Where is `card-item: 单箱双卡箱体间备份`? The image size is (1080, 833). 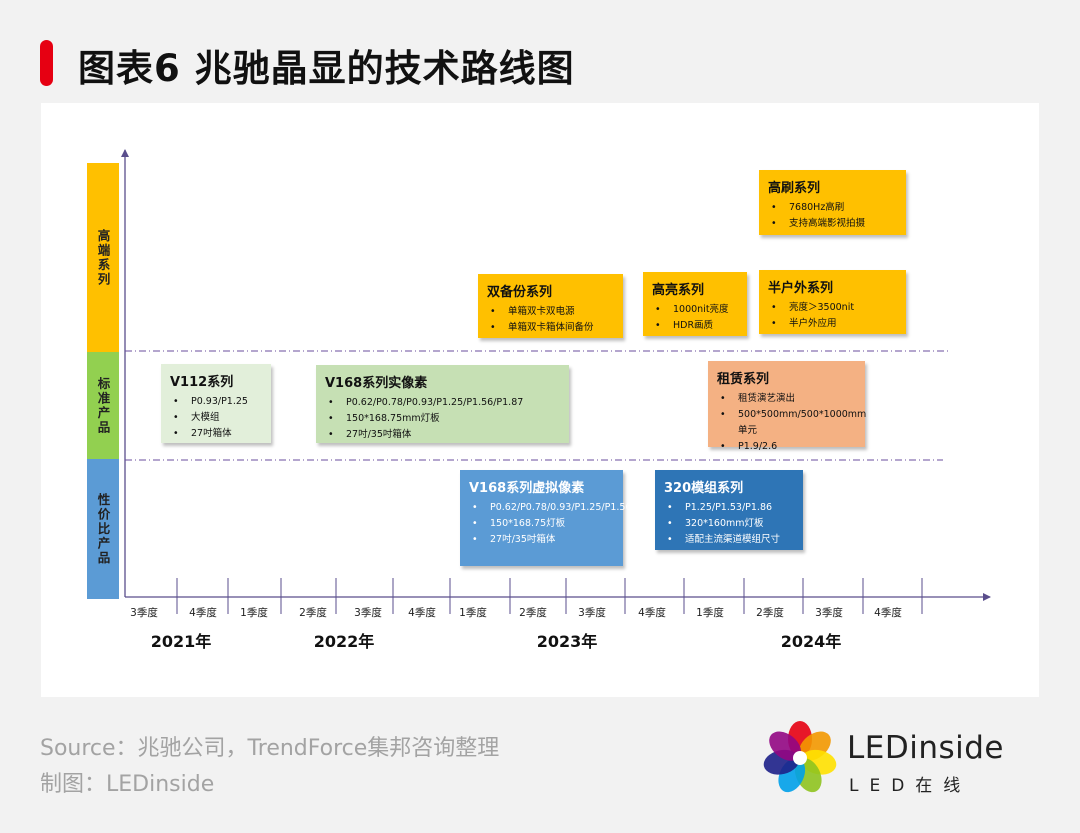
card-item: 单箱双卡箱体间备份 is located at coordinates (550, 328).